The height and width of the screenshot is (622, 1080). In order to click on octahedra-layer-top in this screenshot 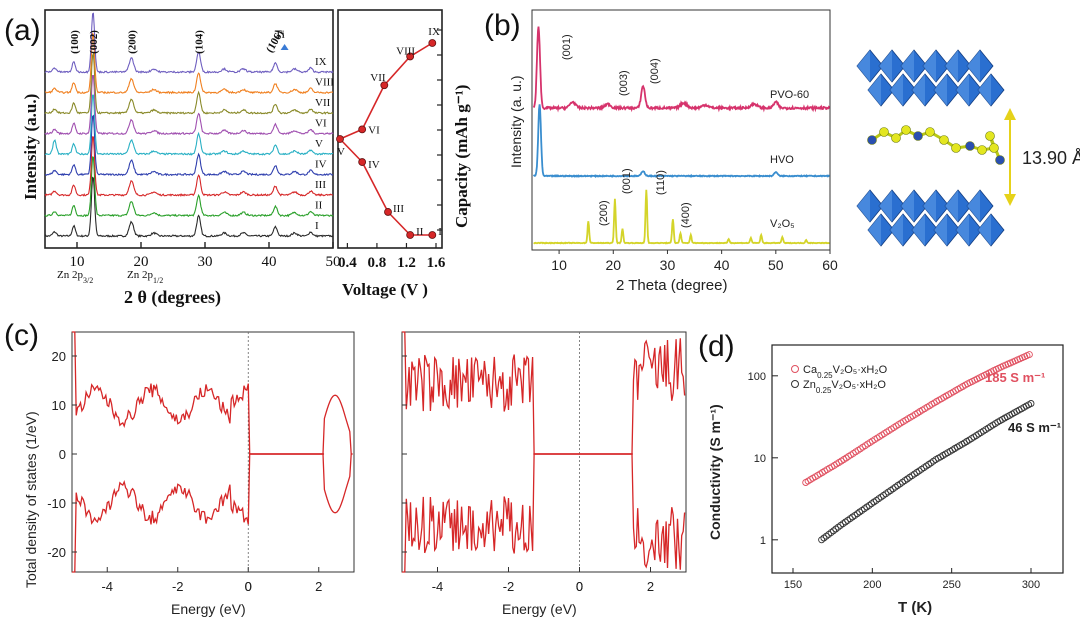, I will do `click(930, 78)`.